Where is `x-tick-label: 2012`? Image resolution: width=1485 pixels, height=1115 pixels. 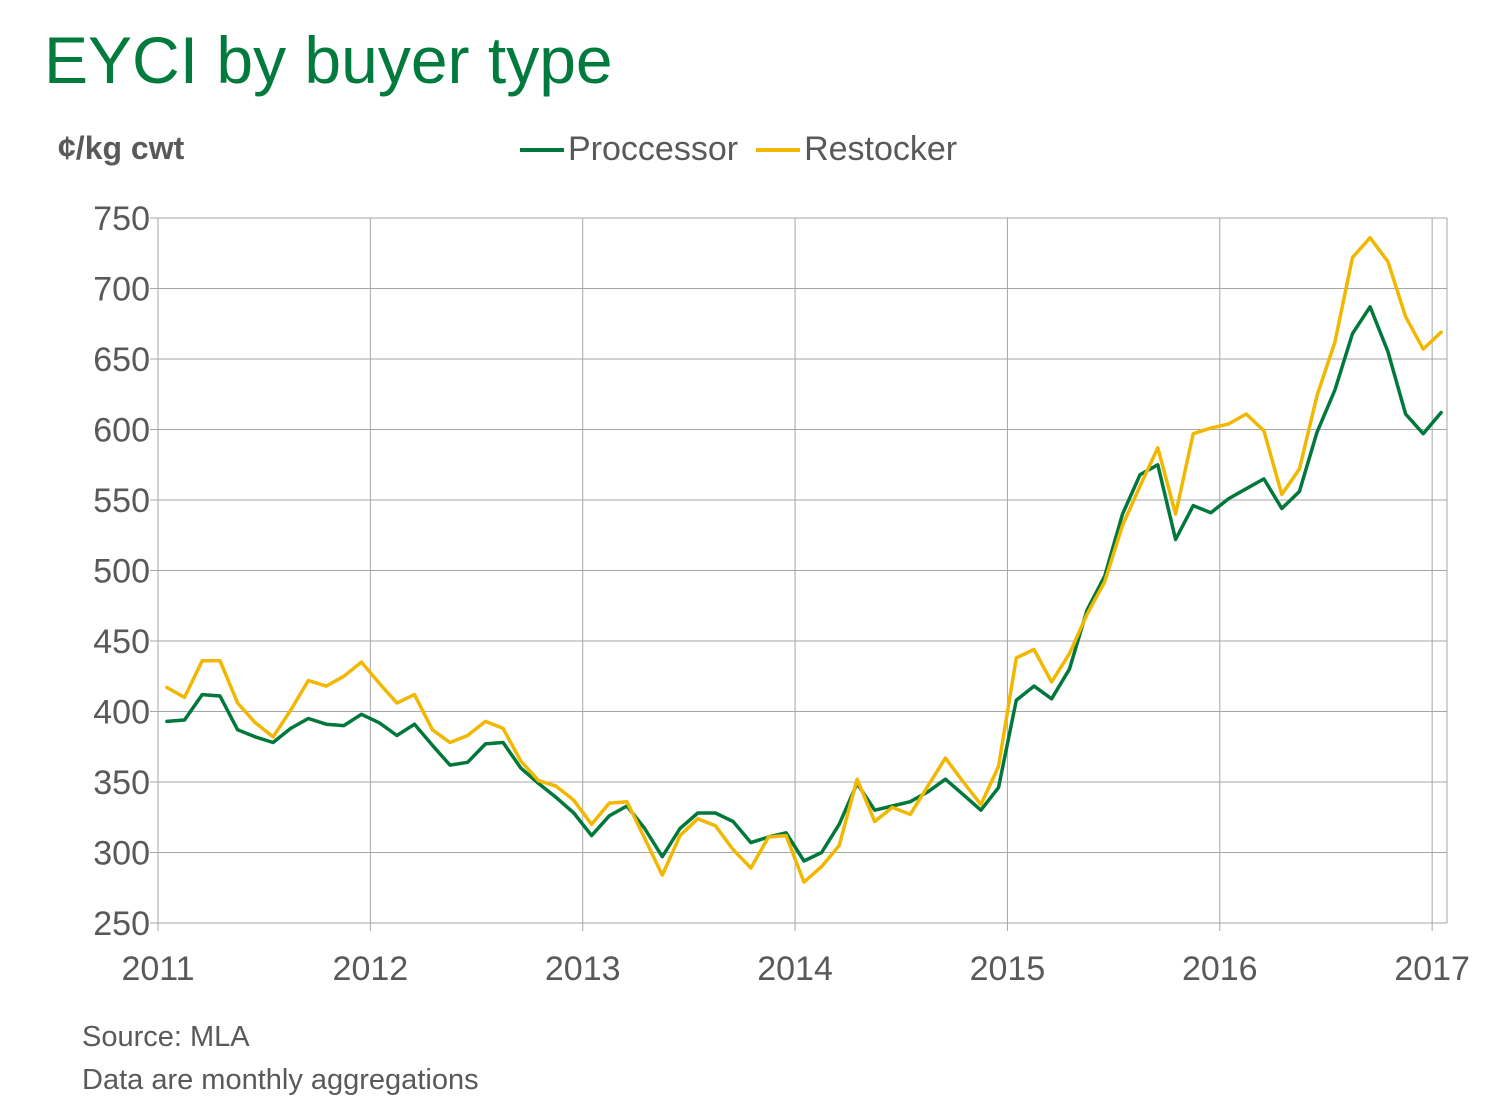 x-tick-label: 2012 is located at coordinates (371, 969).